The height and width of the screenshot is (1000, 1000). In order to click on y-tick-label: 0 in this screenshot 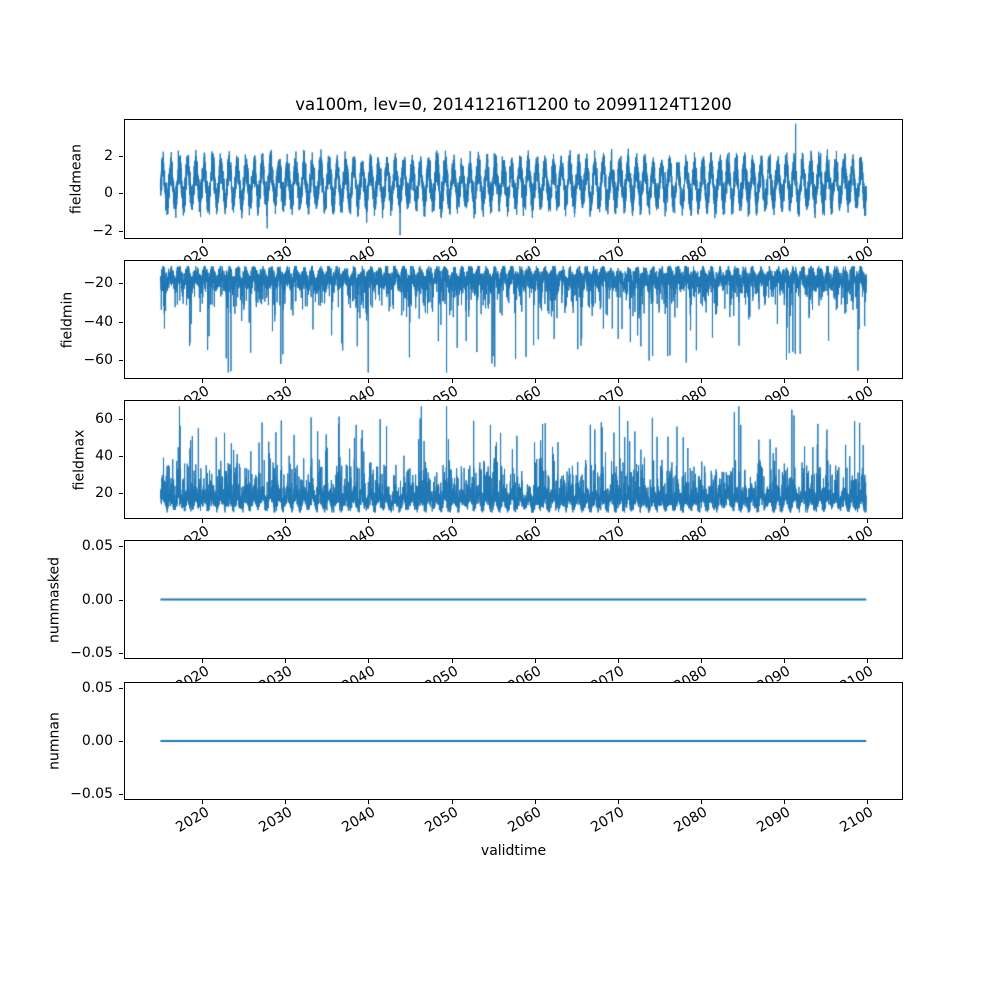, I will do `click(108, 193)`.